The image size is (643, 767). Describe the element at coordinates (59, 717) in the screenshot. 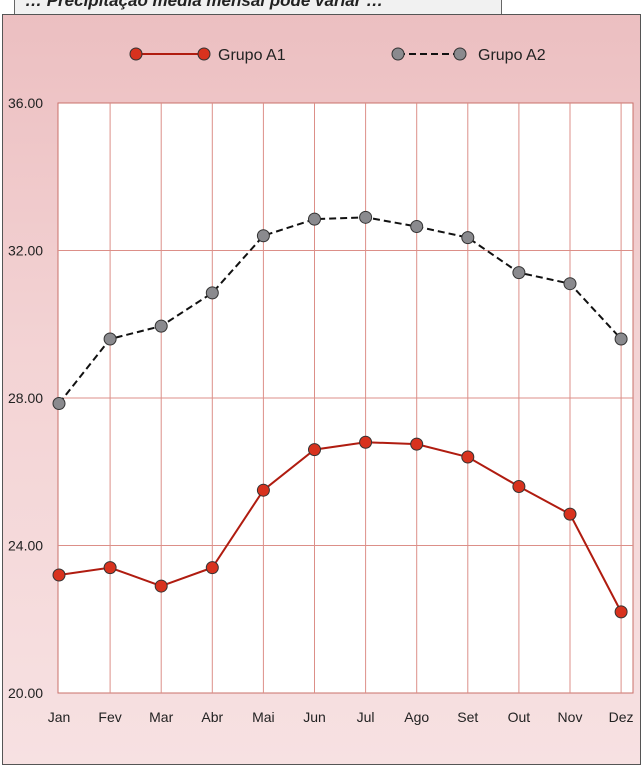

I see `x-tick-label: Jan` at that location.